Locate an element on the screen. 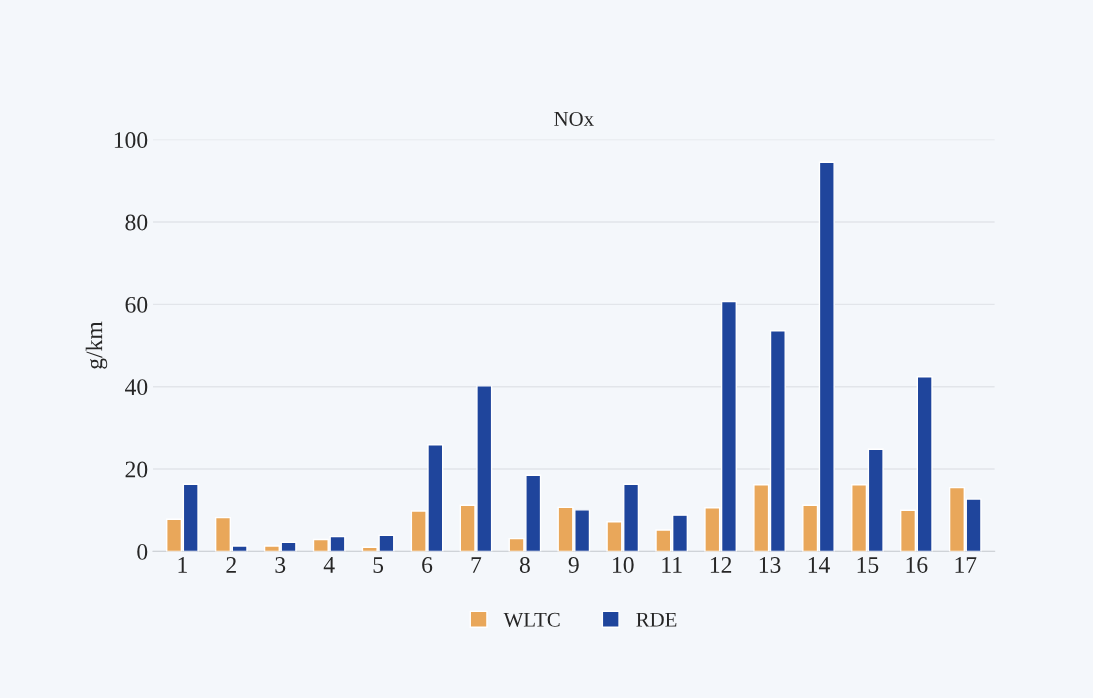 The image size is (1093, 698). y-tick-label: 80 is located at coordinates (136, 222).